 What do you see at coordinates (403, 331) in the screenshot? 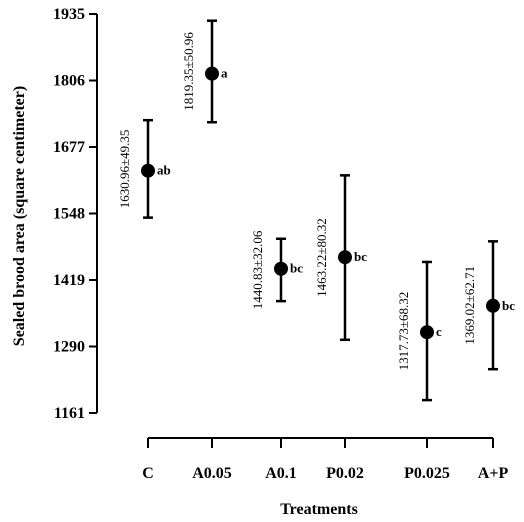
I see `value-label: 1317.73±68.32` at bounding box center [403, 331].